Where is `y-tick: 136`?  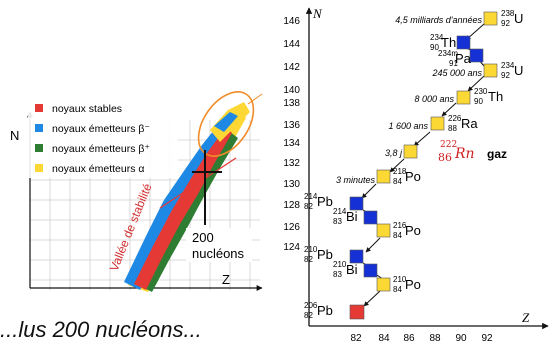 y-tick: 136 is located at coordinates (291, 125).